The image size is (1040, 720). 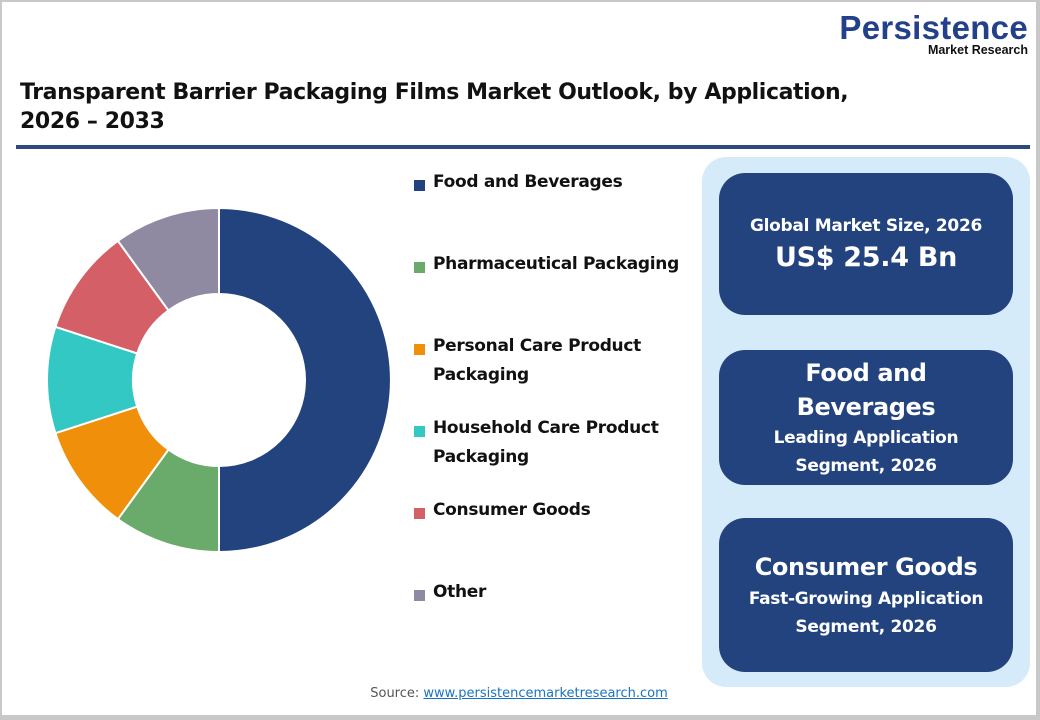 What do you see at coordinates (168, 259) in the screenshot?
I see `donut-slice-other` at bounding box center [168, 259].